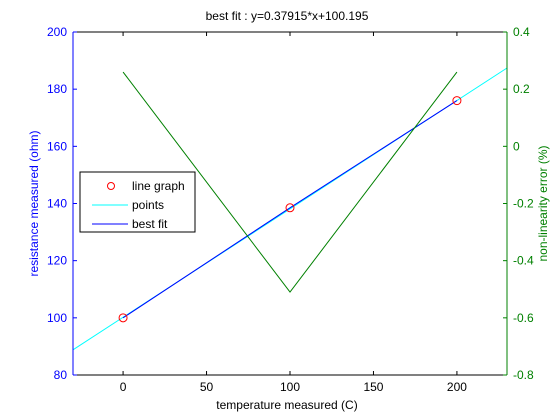  What do you see at coordinates (57, 32) in the screenshot?
I see `left-y-tick-label: 200` at bounding box center [57, 32].